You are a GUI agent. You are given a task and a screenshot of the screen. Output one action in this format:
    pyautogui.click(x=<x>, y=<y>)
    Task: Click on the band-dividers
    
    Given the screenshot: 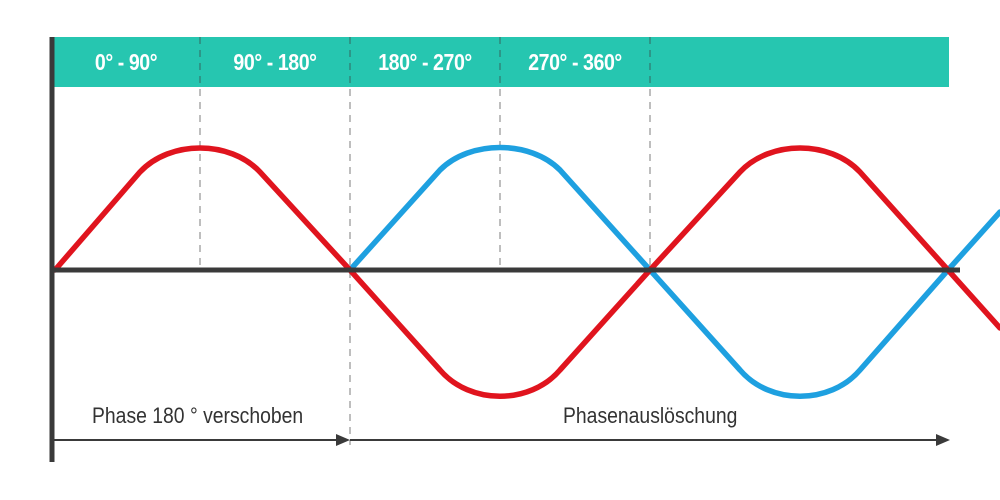 What is the action you would take?
    pyautogui.click(x=425, y=62)
    